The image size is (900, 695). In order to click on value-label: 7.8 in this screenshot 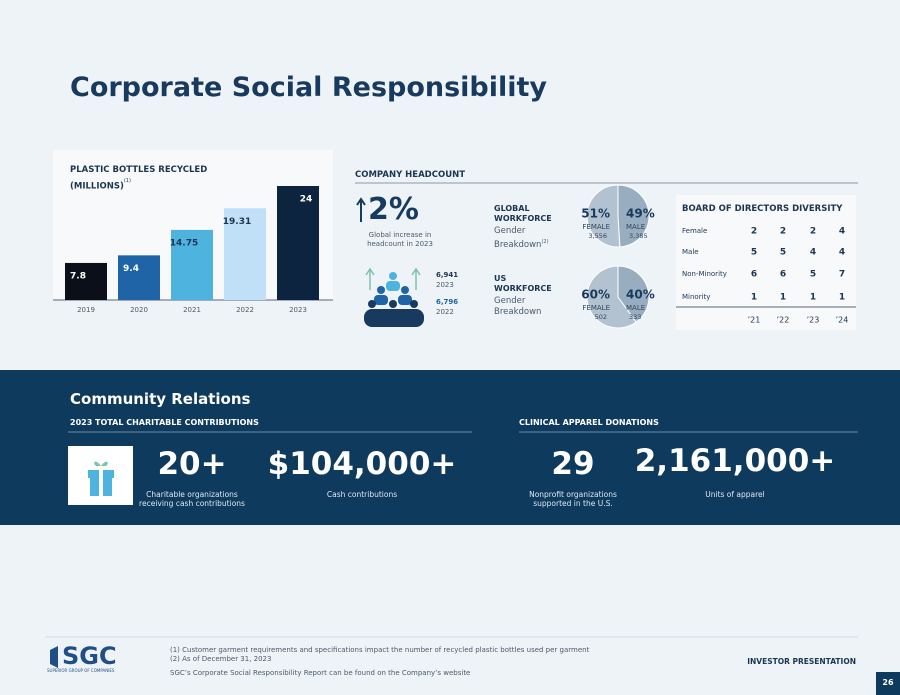, I will do `click(78, 276)`.